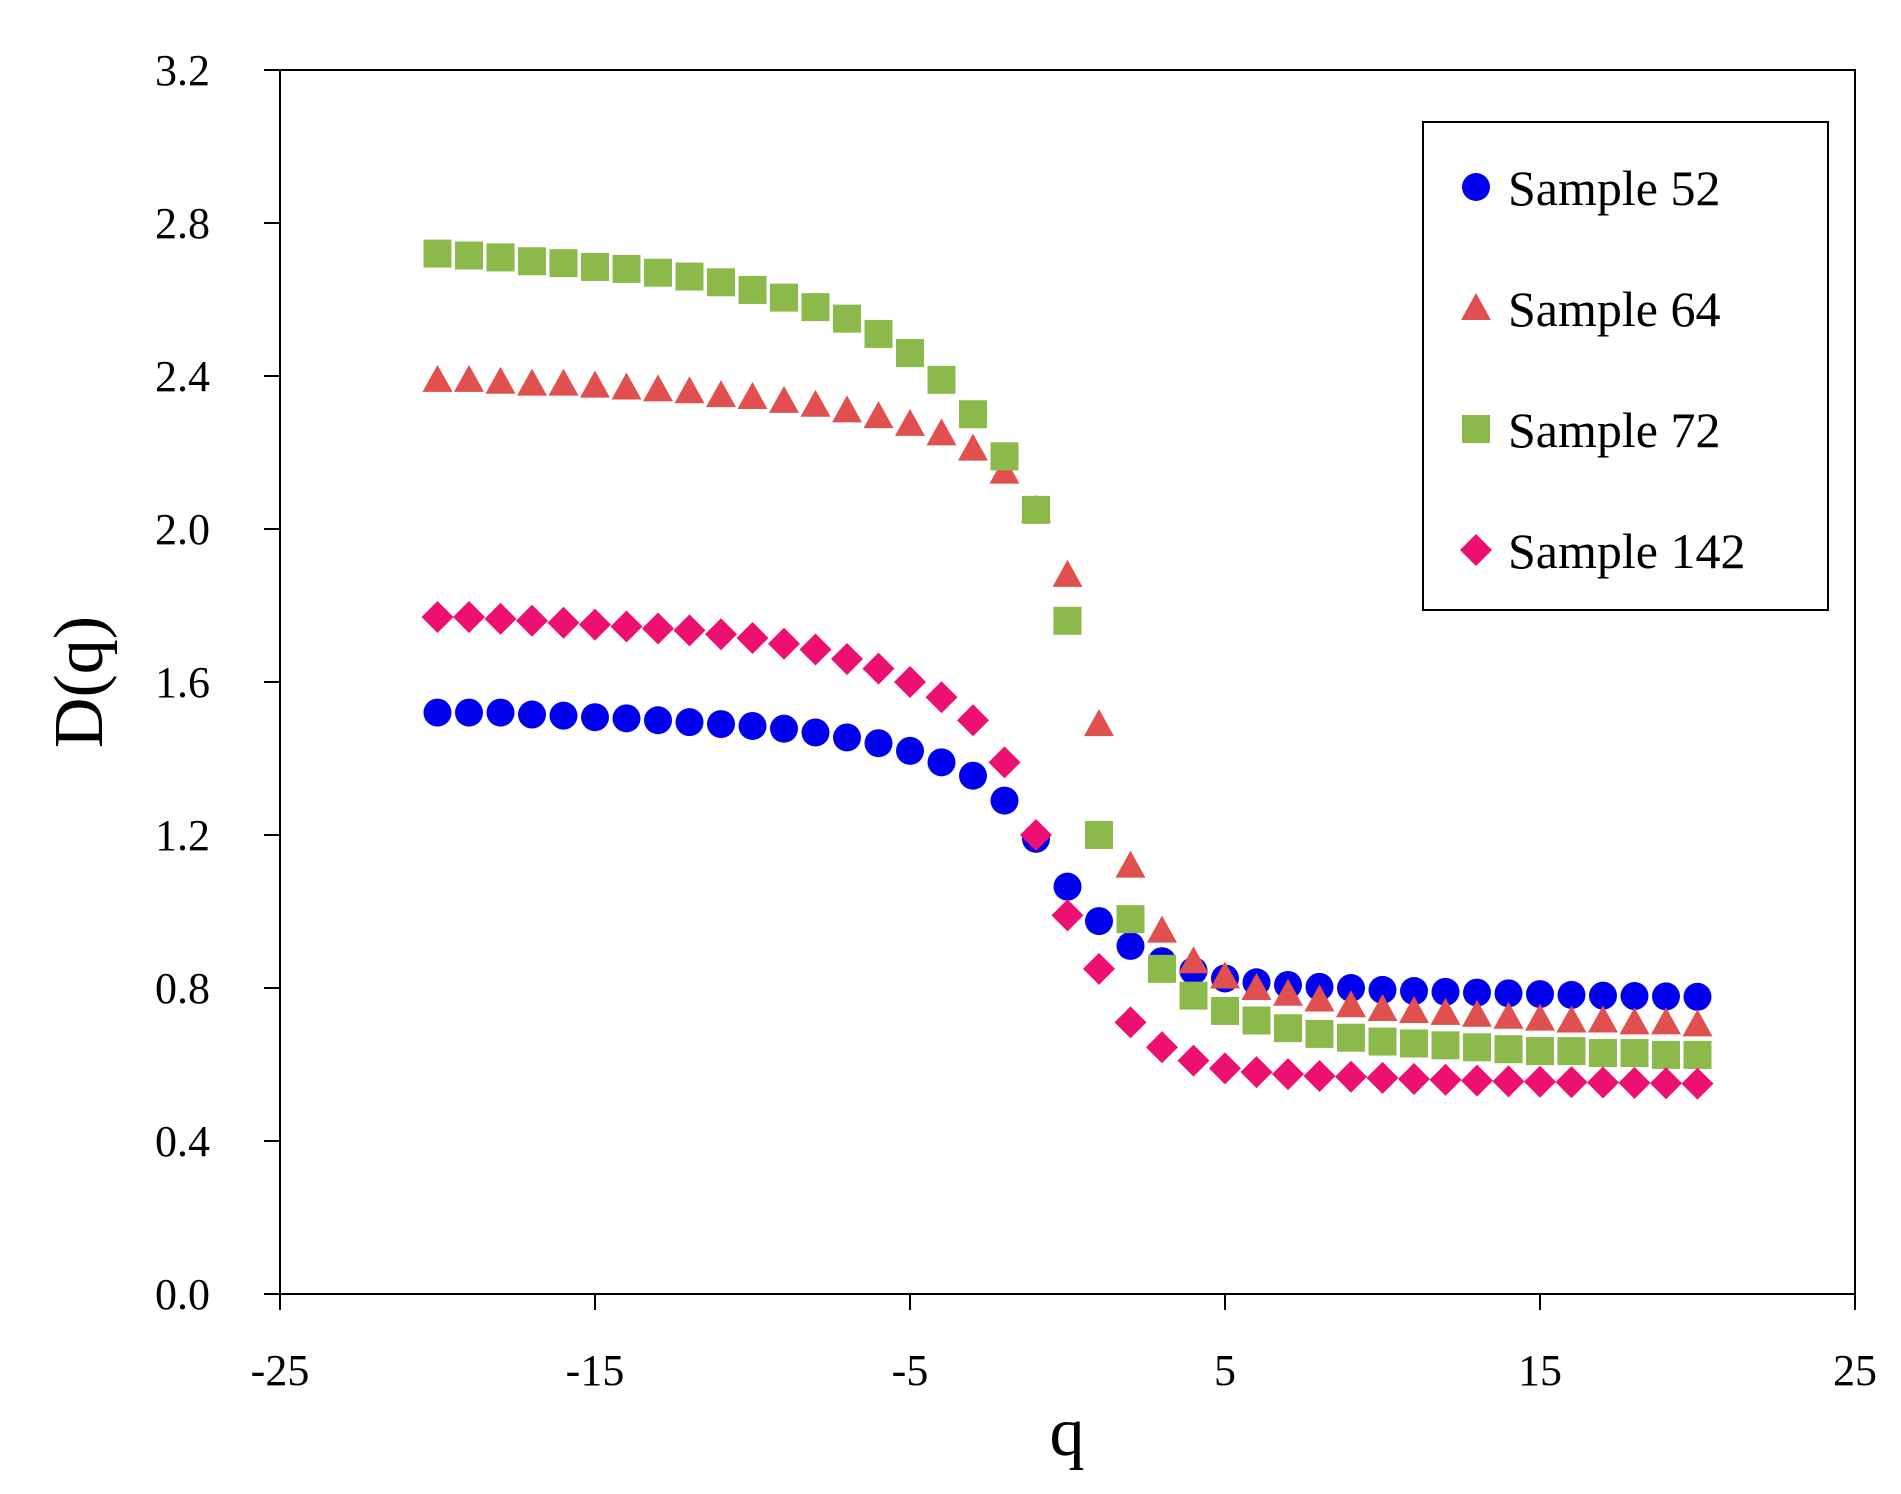  Describe the element at coordinates (182, 376) in the screenshot. I see `y-tick-label: 2.4` at that location.